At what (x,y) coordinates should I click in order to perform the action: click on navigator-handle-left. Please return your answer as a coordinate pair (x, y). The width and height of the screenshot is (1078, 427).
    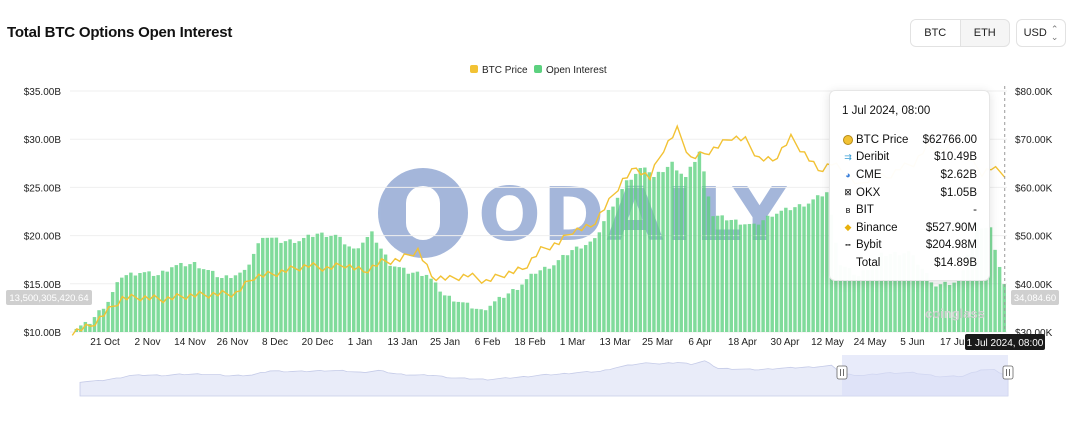
    Looking at the image, I should click on (842, 372).